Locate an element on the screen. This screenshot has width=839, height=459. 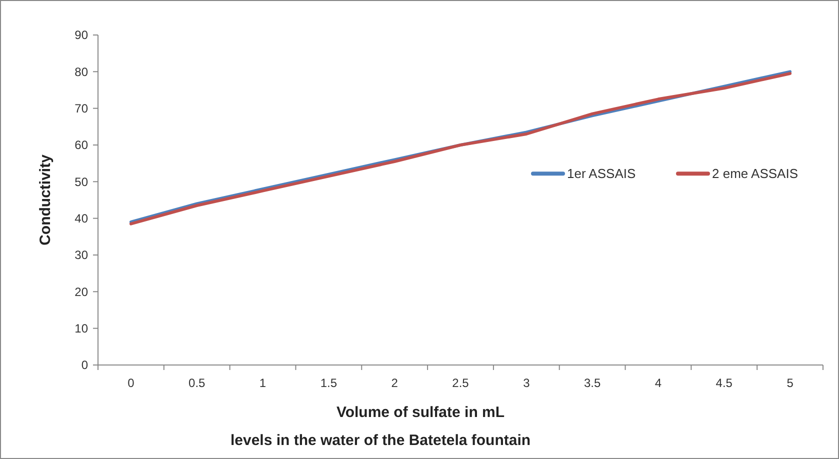
x-tick-label: 3 is located at coordinates (526, 383).